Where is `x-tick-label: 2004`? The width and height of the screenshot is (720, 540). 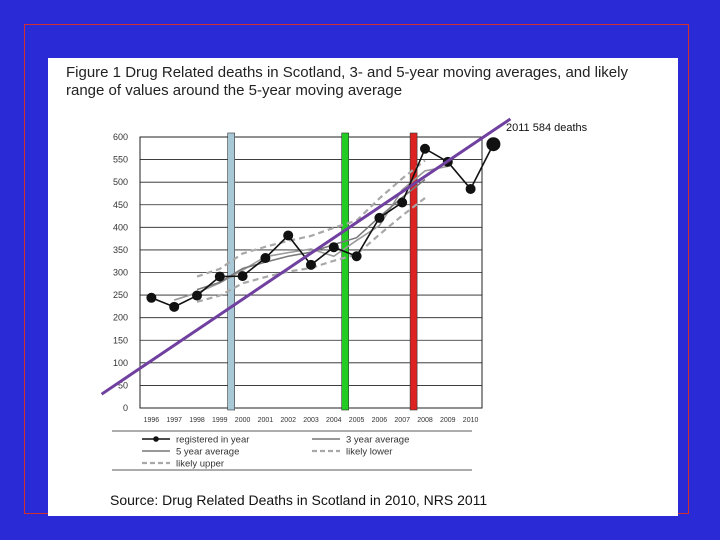 x-tick-label: 2004 is located at coordinates (334, 420).